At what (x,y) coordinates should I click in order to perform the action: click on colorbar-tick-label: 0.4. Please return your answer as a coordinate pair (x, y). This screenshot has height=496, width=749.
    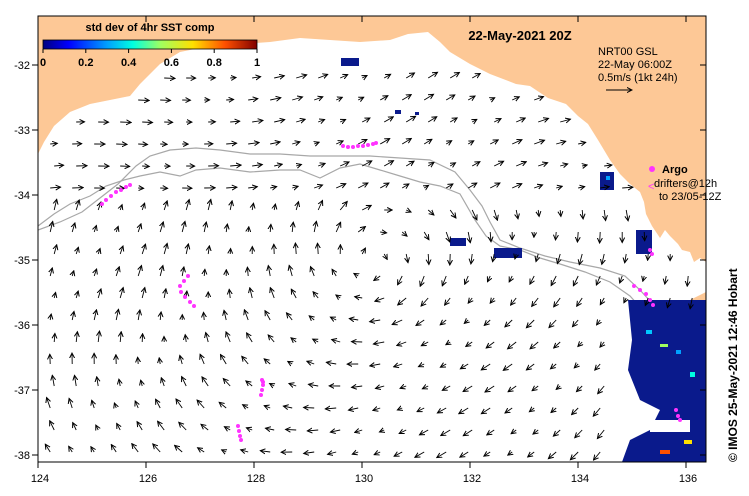
    Looking at the image, I should click on (129, 63).